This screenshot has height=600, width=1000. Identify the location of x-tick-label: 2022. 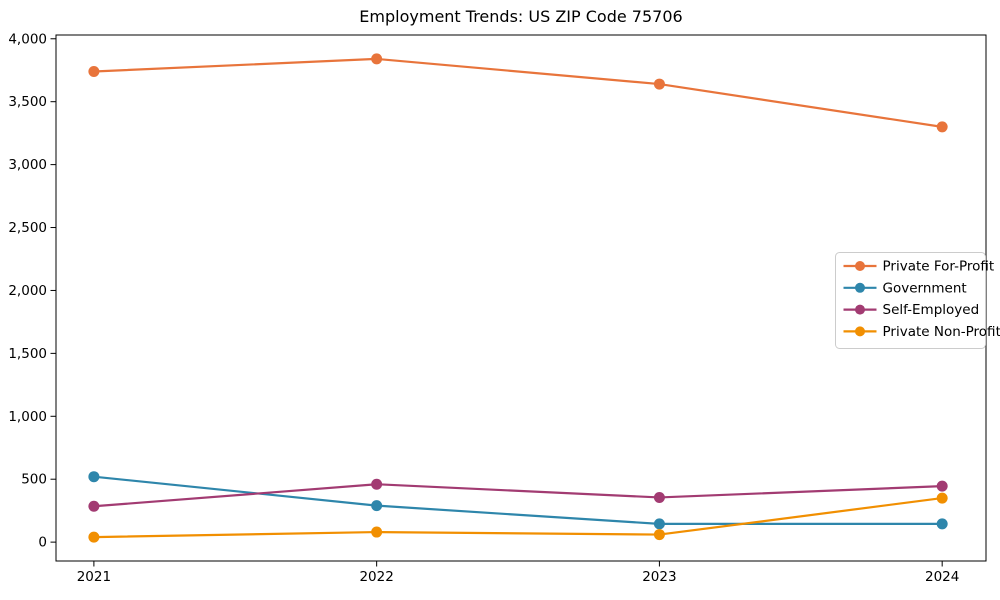
(376, 577).